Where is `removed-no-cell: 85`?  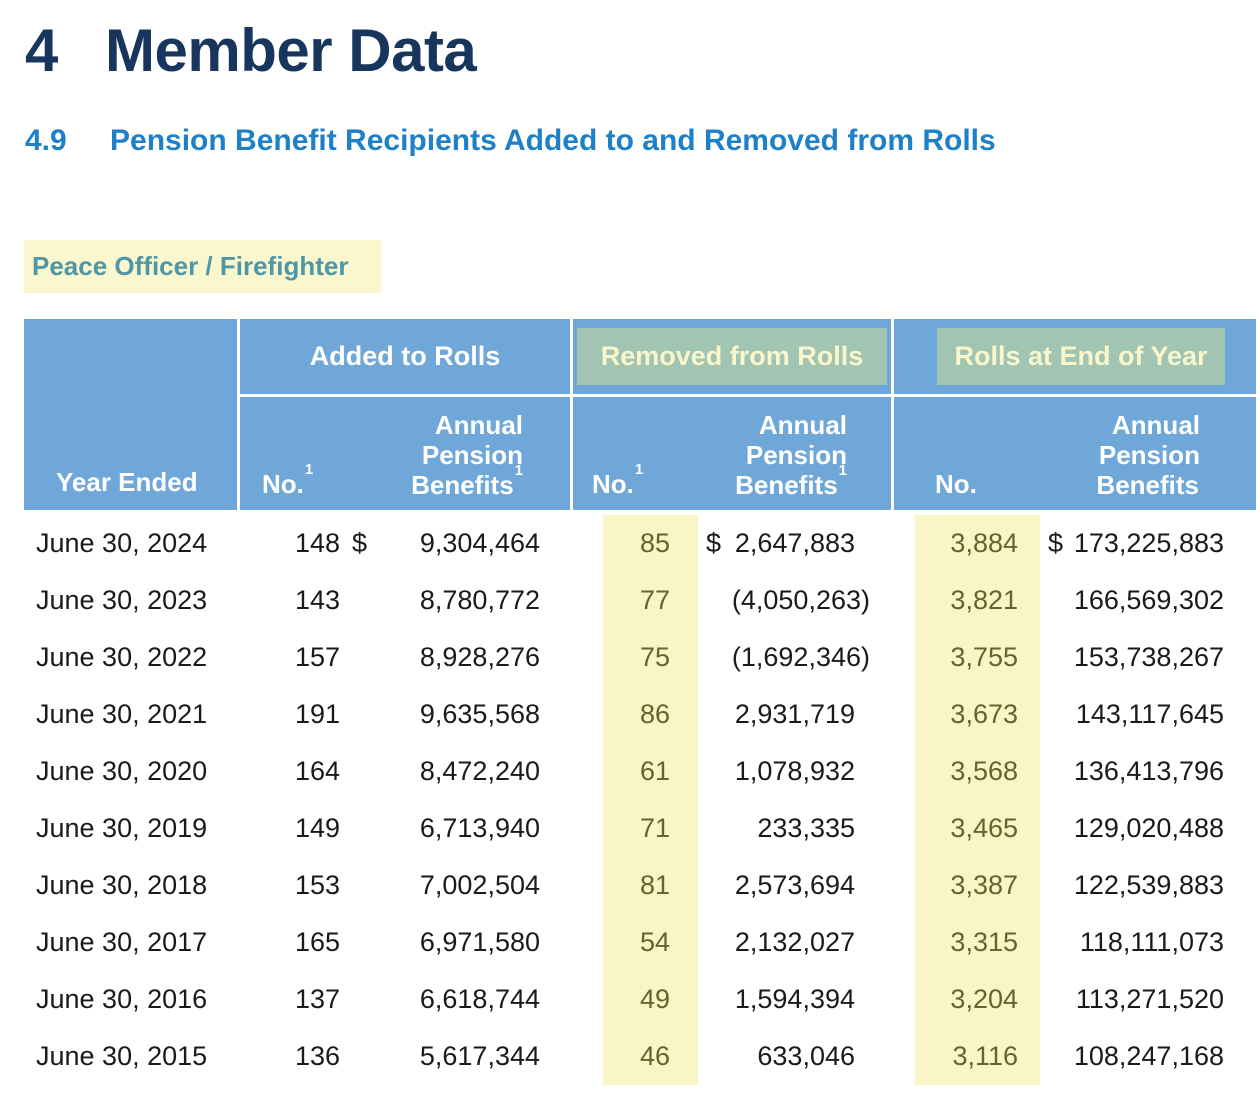
removed-no-cell: 85 is located at coordinates (650, 543).